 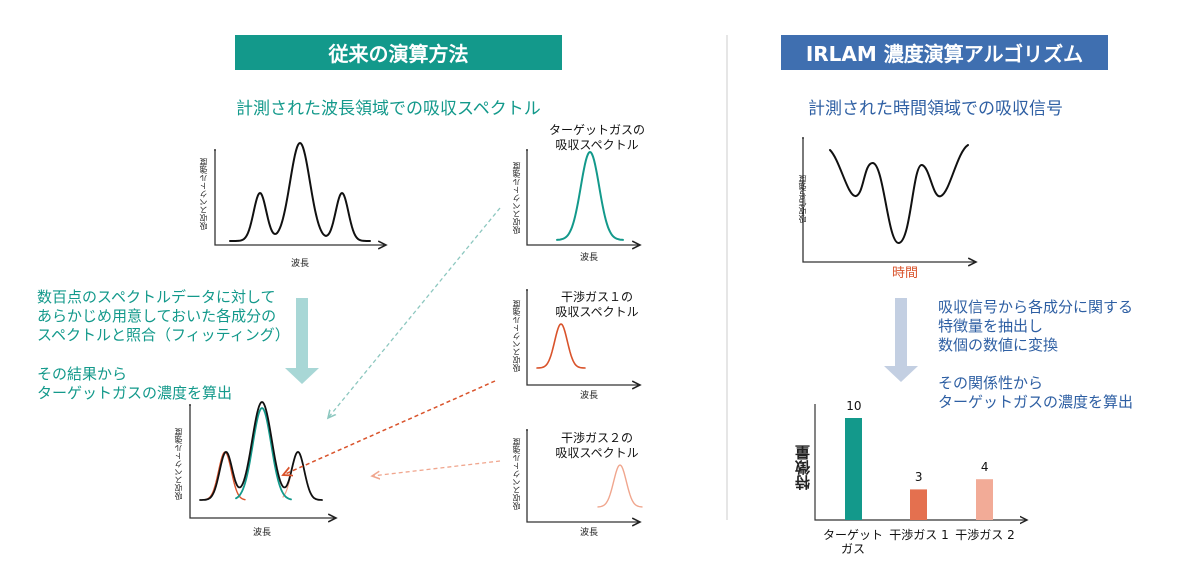 What do you see at coordinates (1036, 392) in the screenshot?
I see `right-description-result: その関係性から ターゲットガスの濃度を算出` at bounding box center [1036, 392].